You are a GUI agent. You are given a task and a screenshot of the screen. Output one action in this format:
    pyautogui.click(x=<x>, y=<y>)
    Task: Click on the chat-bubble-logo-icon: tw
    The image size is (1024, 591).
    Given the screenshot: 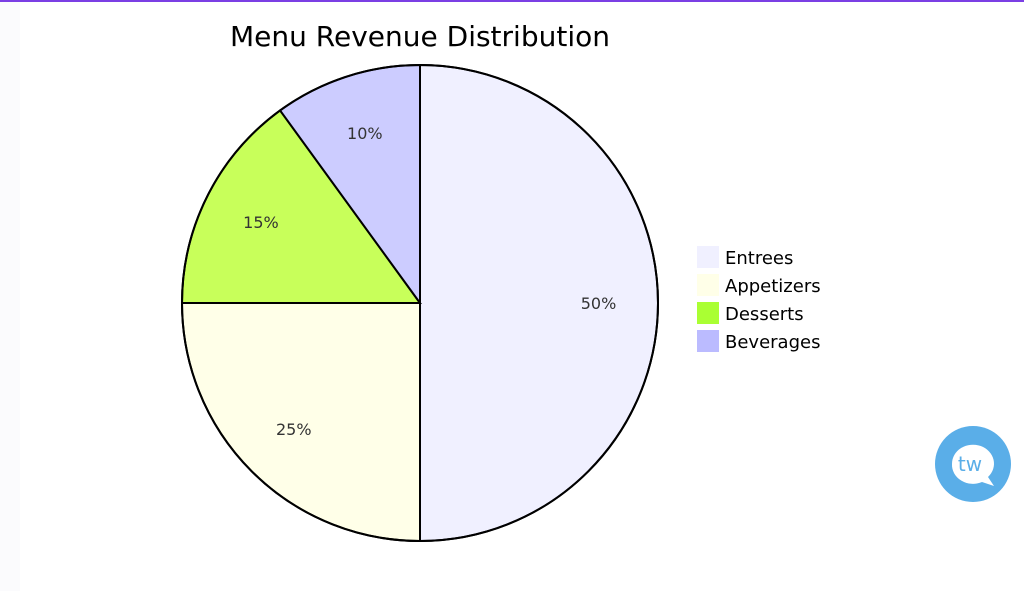 What is the action you would take?
    pyautogui.click(x=973, y=464)
    